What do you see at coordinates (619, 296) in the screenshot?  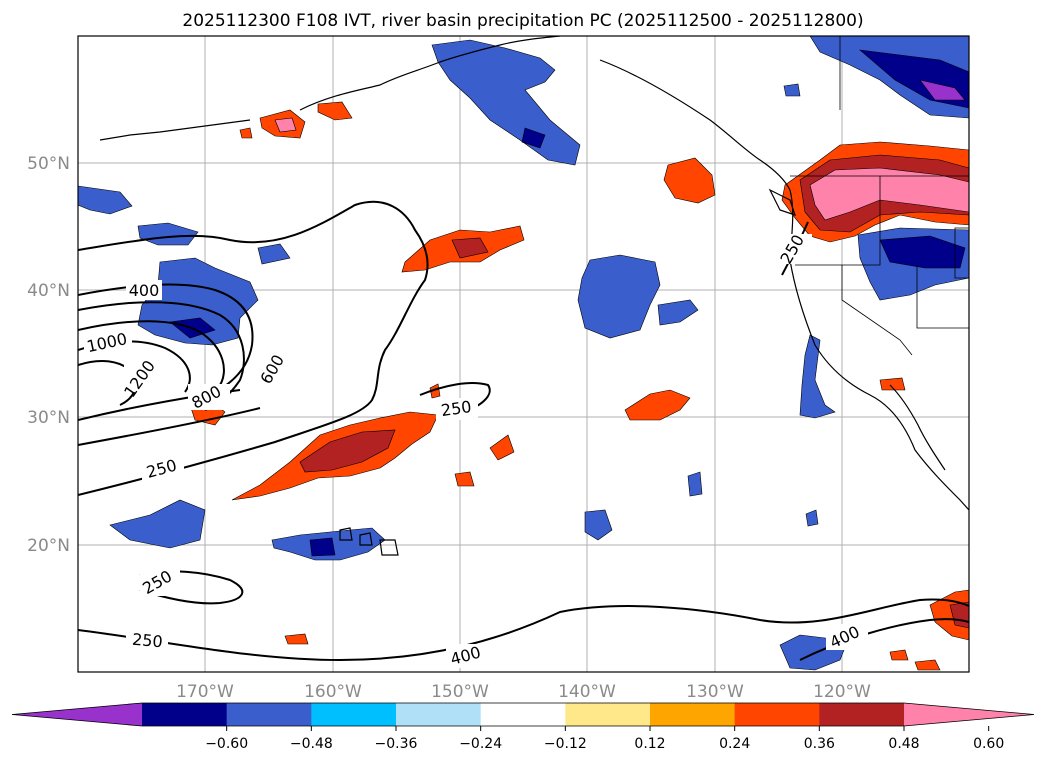 I see `blue-region-central` at bounding box center [619, 296].